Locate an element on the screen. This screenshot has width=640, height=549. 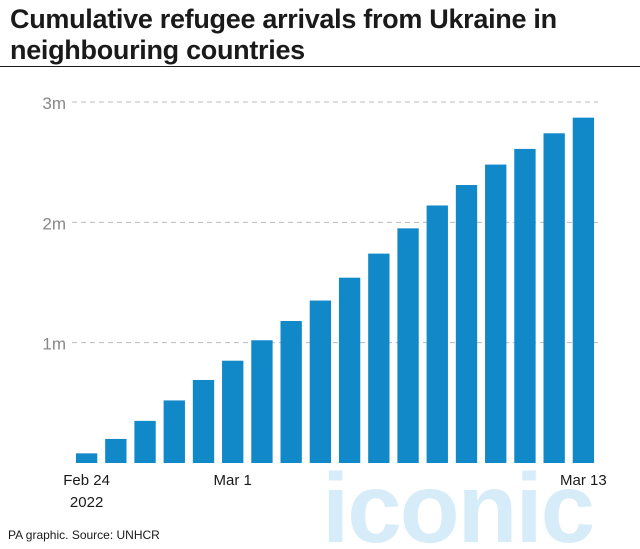
iconic-watermark: iconic is located at coordinates (458, 505).